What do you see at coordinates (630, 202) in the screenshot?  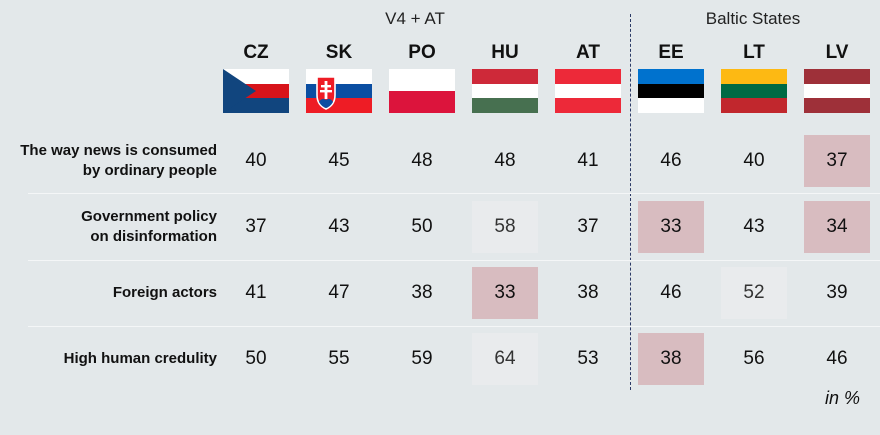 I see `group-divider` at bounding box center [630, 202].